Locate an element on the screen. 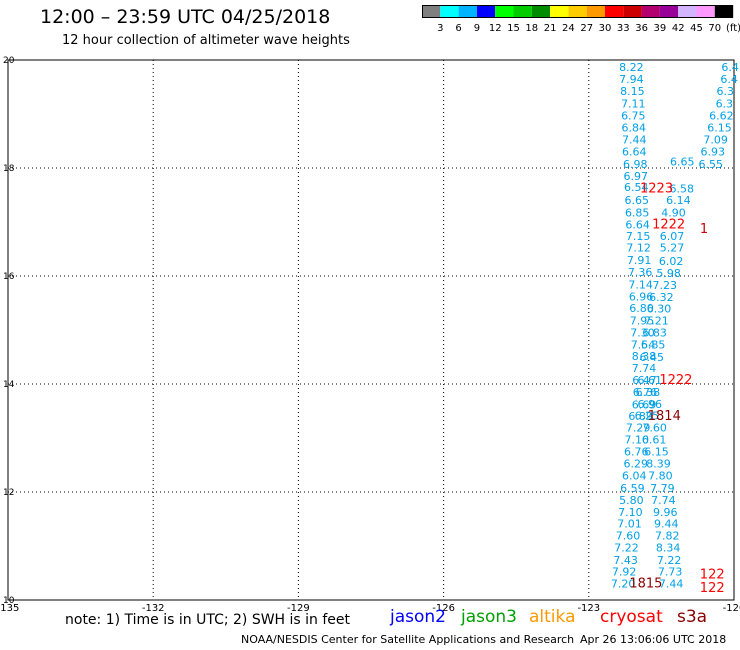 This screenshot has height=650, width=740. legend-tick-label: 21 is located at coordinates (550, 28).